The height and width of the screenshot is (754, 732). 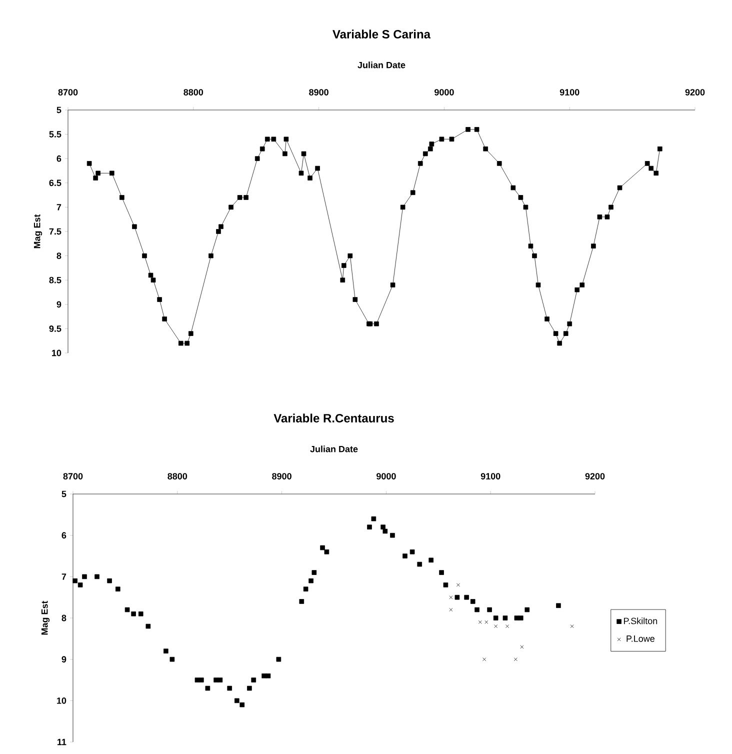 What do you see at coordinates (334, 418) in the screenshot?
I see `chart-title: Variable R.Centaurus` at bounding box center [334, 418].